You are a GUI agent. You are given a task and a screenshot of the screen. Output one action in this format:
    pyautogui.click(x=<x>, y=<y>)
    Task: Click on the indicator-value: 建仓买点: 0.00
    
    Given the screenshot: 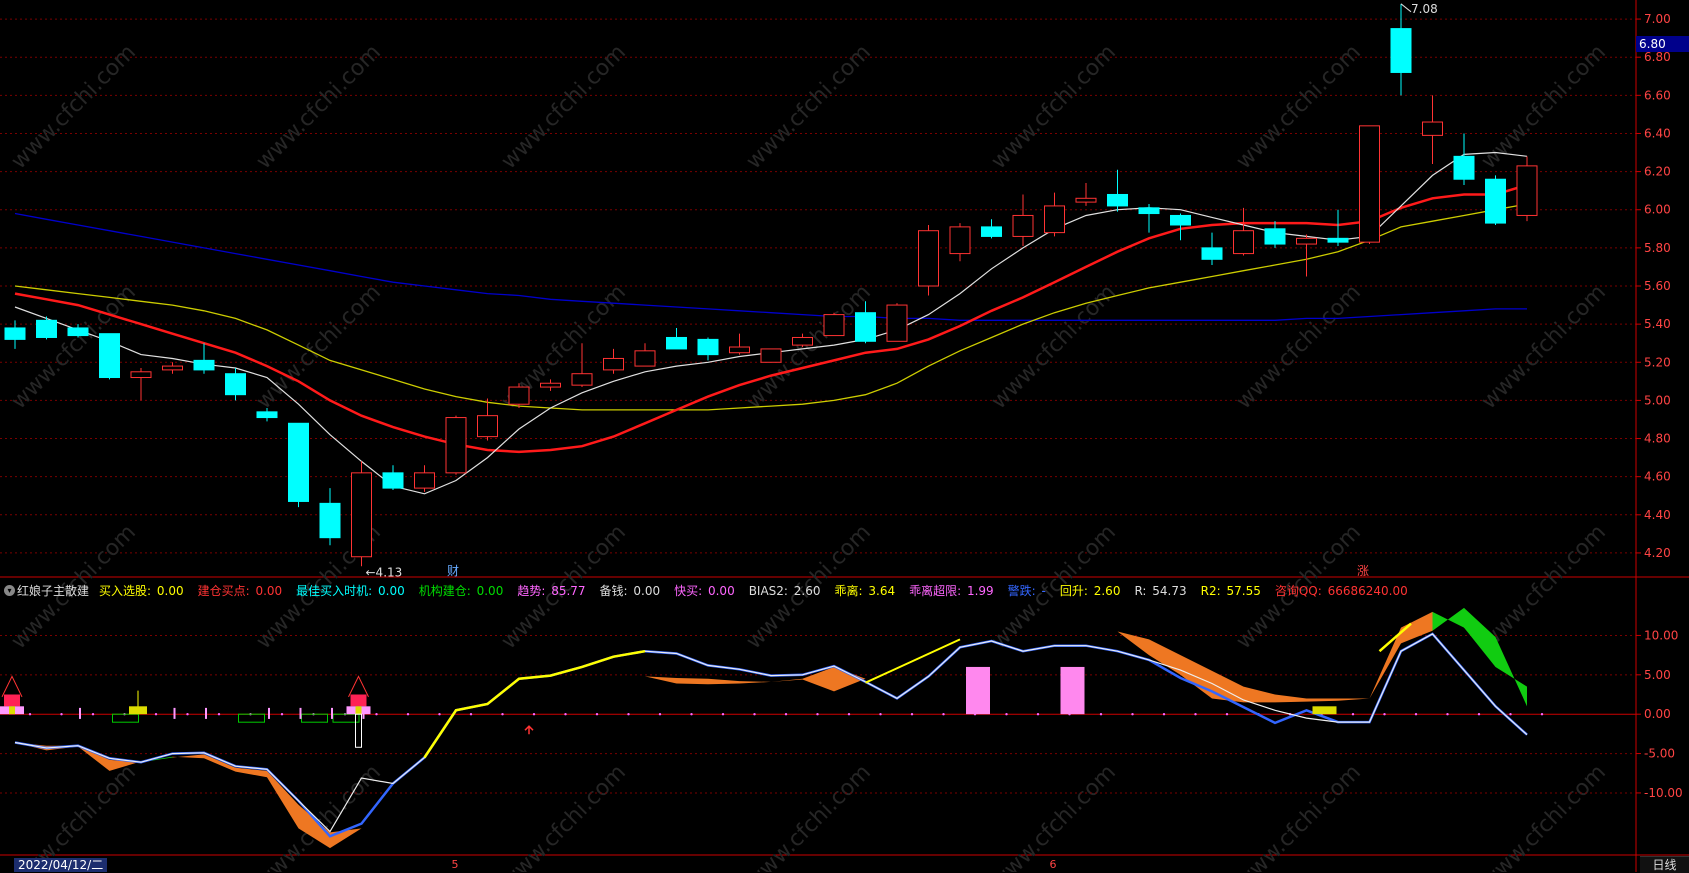 What is the action you would take?
    pyautogui.click(x=241, y=591)
    